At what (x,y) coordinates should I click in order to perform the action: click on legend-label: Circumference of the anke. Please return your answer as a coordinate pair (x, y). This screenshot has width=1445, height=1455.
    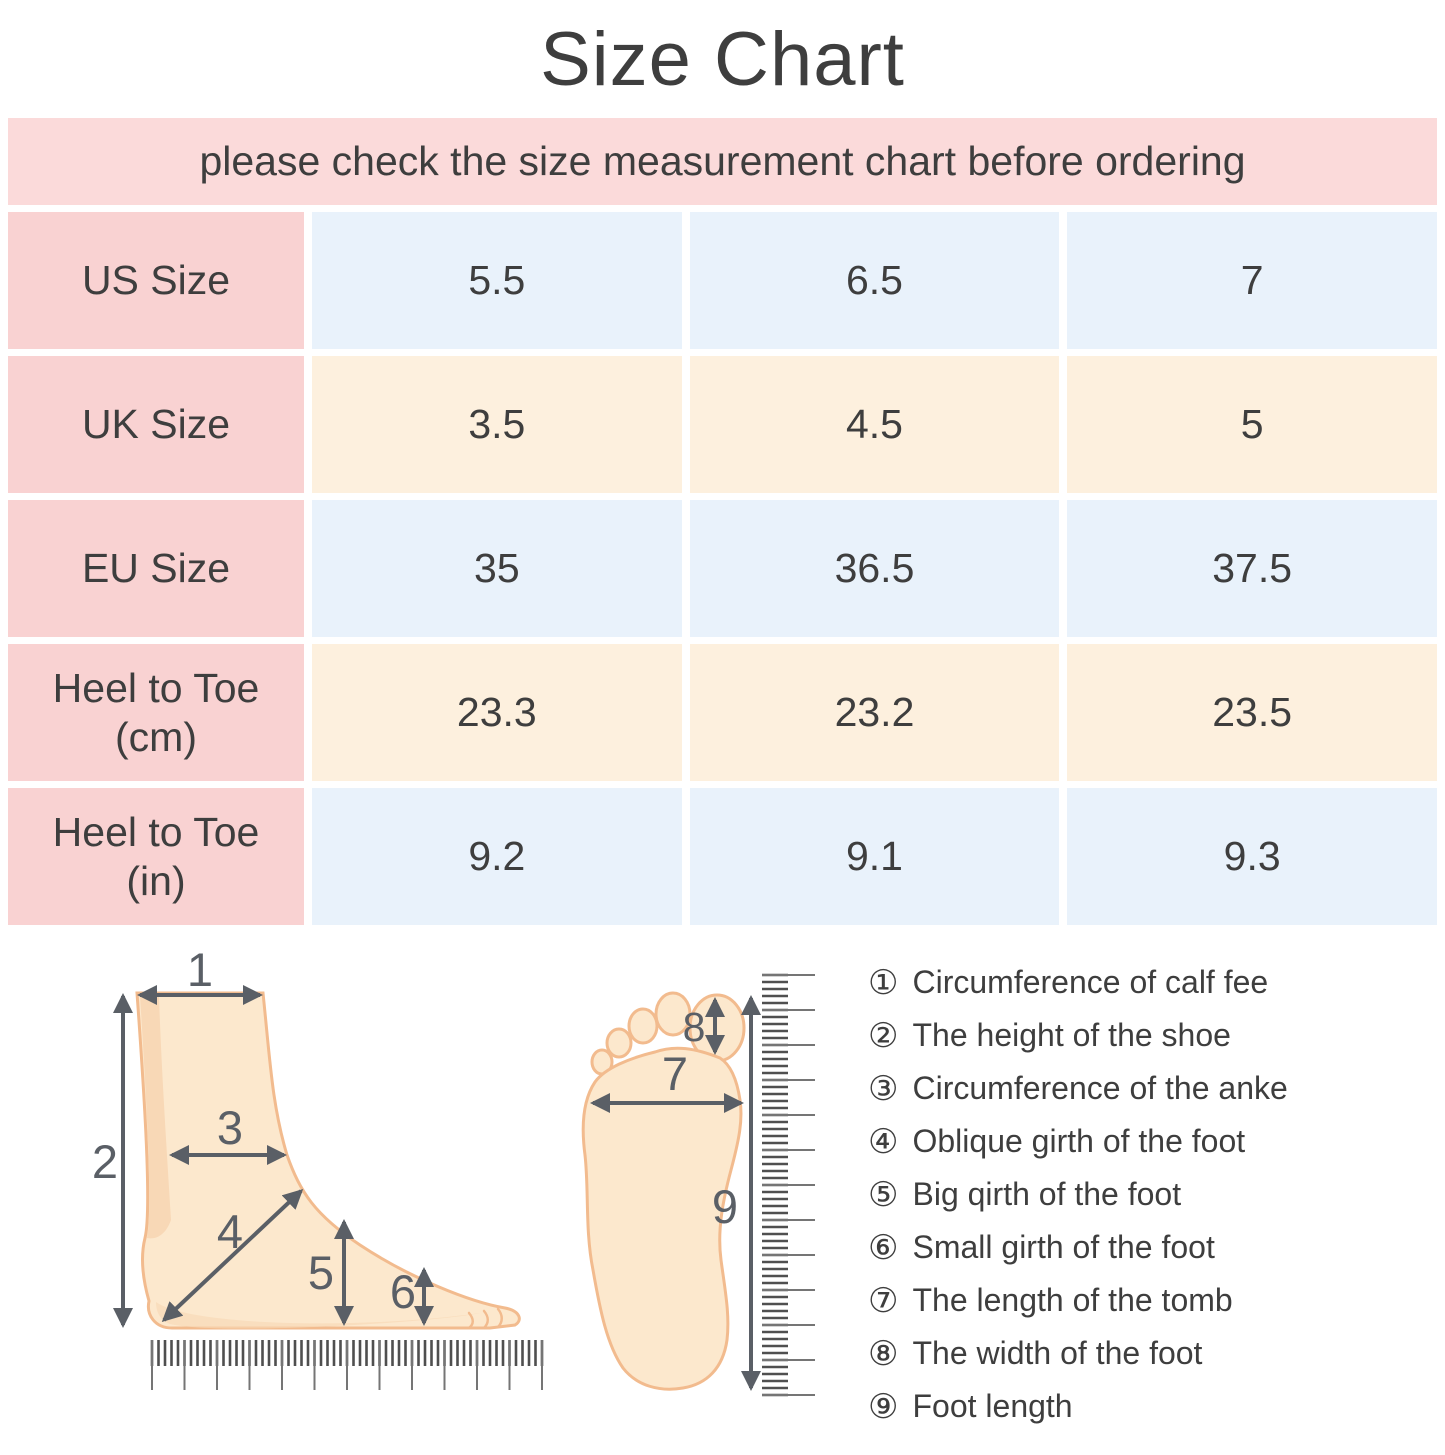
    Looking at the image, I should click on (1100, 1088).